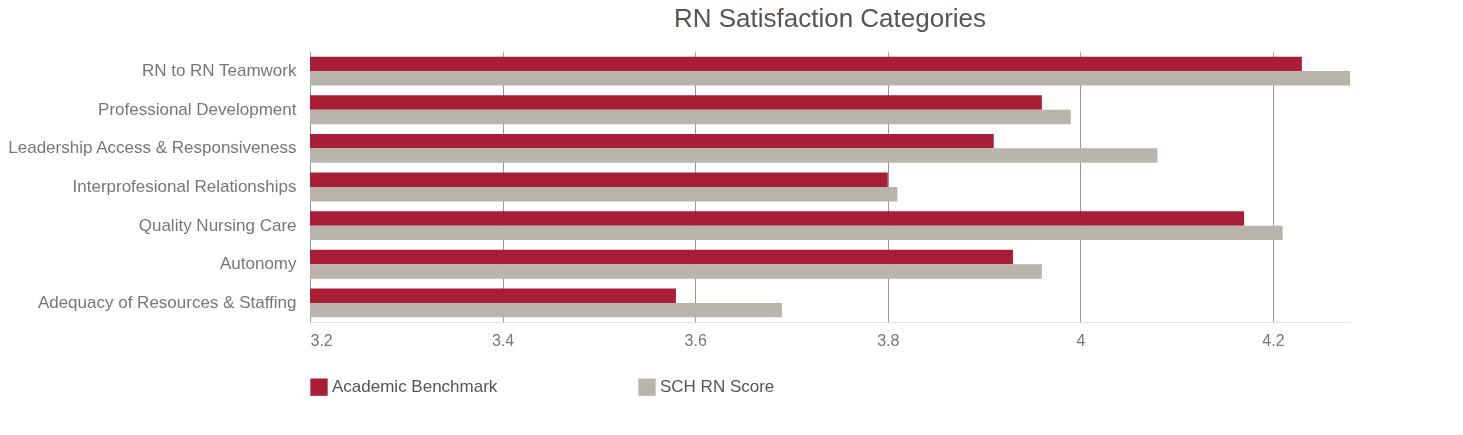  I want to click on y-tick-label: Leadership Access & Responsiveness, so click(152, 148).